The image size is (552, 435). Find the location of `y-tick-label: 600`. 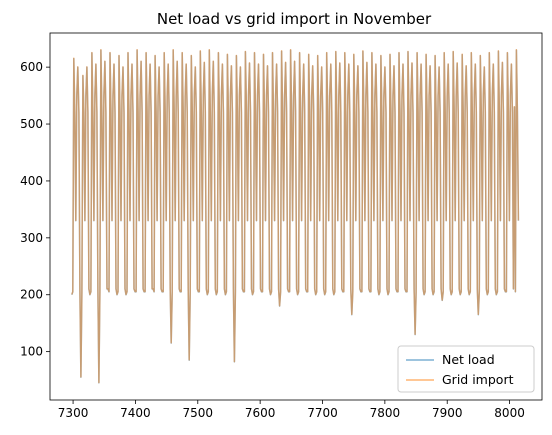

y-tick-label: 600 is located at coordinates (31, 67).